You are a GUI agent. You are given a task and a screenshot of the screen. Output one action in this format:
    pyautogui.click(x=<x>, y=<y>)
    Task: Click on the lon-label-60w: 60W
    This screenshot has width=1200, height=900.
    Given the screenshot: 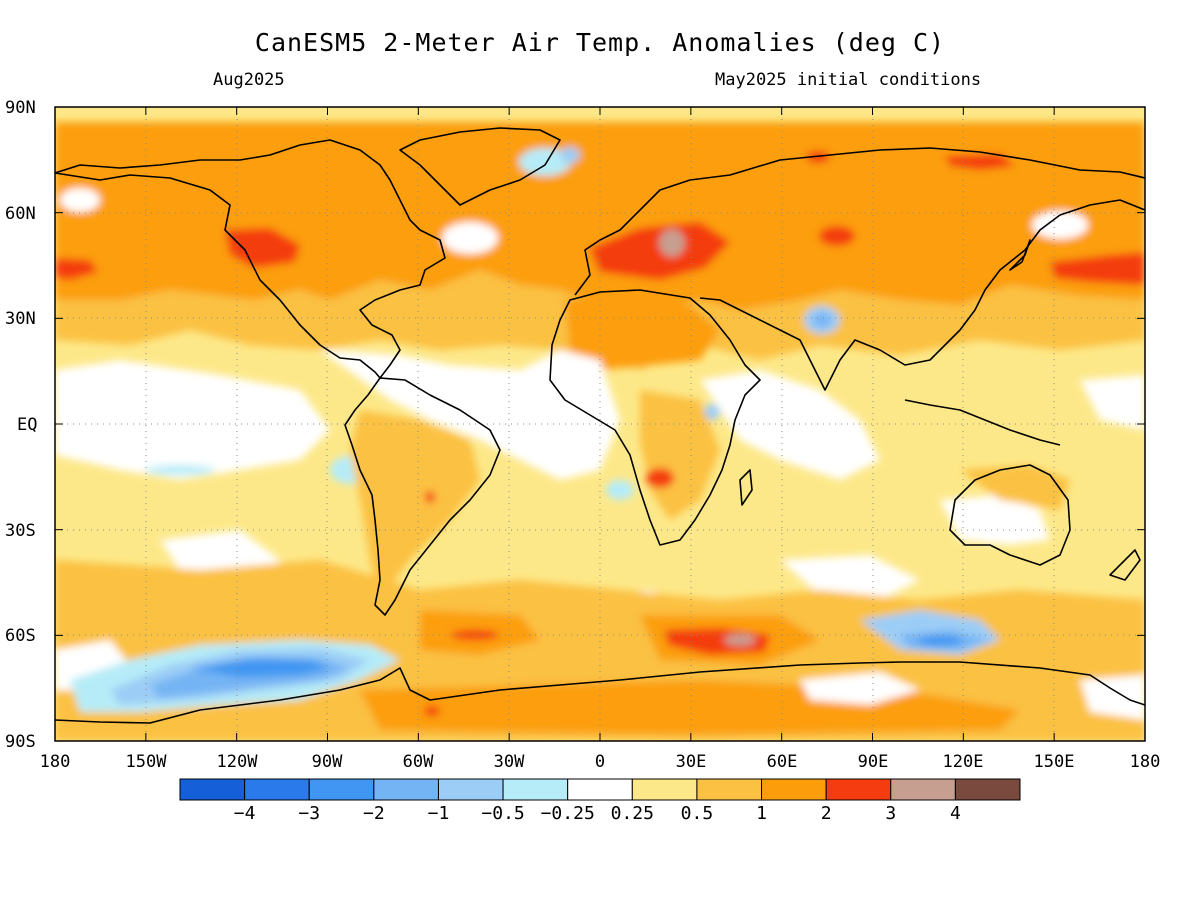 What is the action you would take?
    pyautogui.click(x=418, y=762)
    